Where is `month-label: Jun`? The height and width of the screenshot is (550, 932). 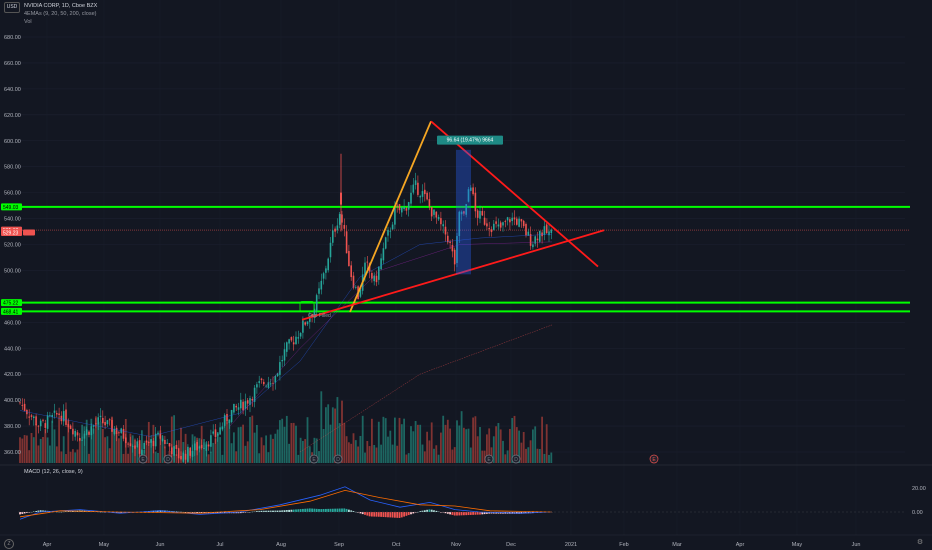
month-label: Jun is located at coordinates (856, 545).